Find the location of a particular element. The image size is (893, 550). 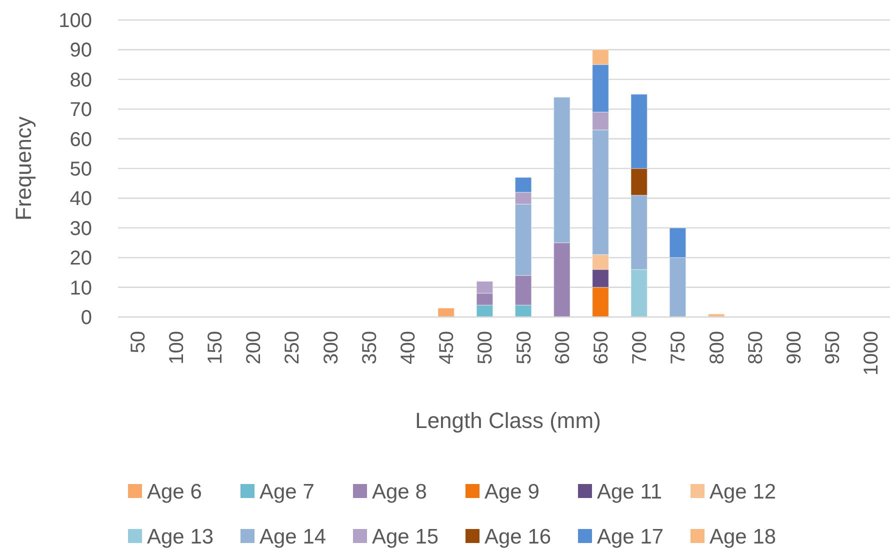

y-tick-label: 100 is located at coordinates (75, 21).